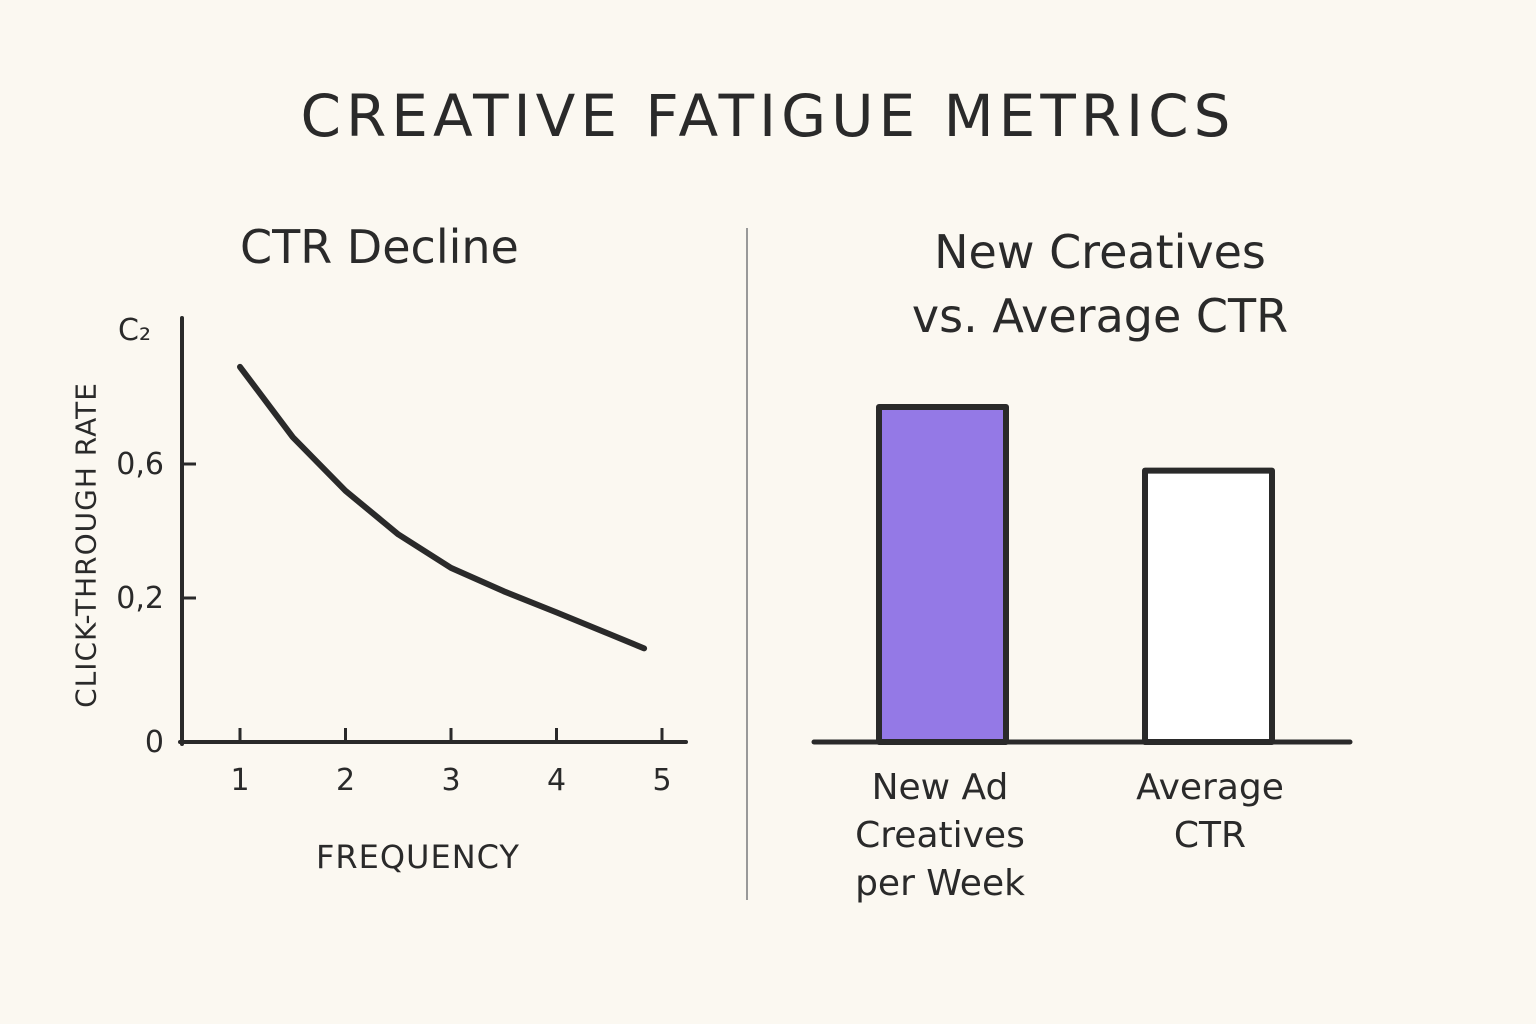 This screenshot has height=1024, width=1536. I want to click on ctr-decline-title: CTR Decline, so click(379, 247).